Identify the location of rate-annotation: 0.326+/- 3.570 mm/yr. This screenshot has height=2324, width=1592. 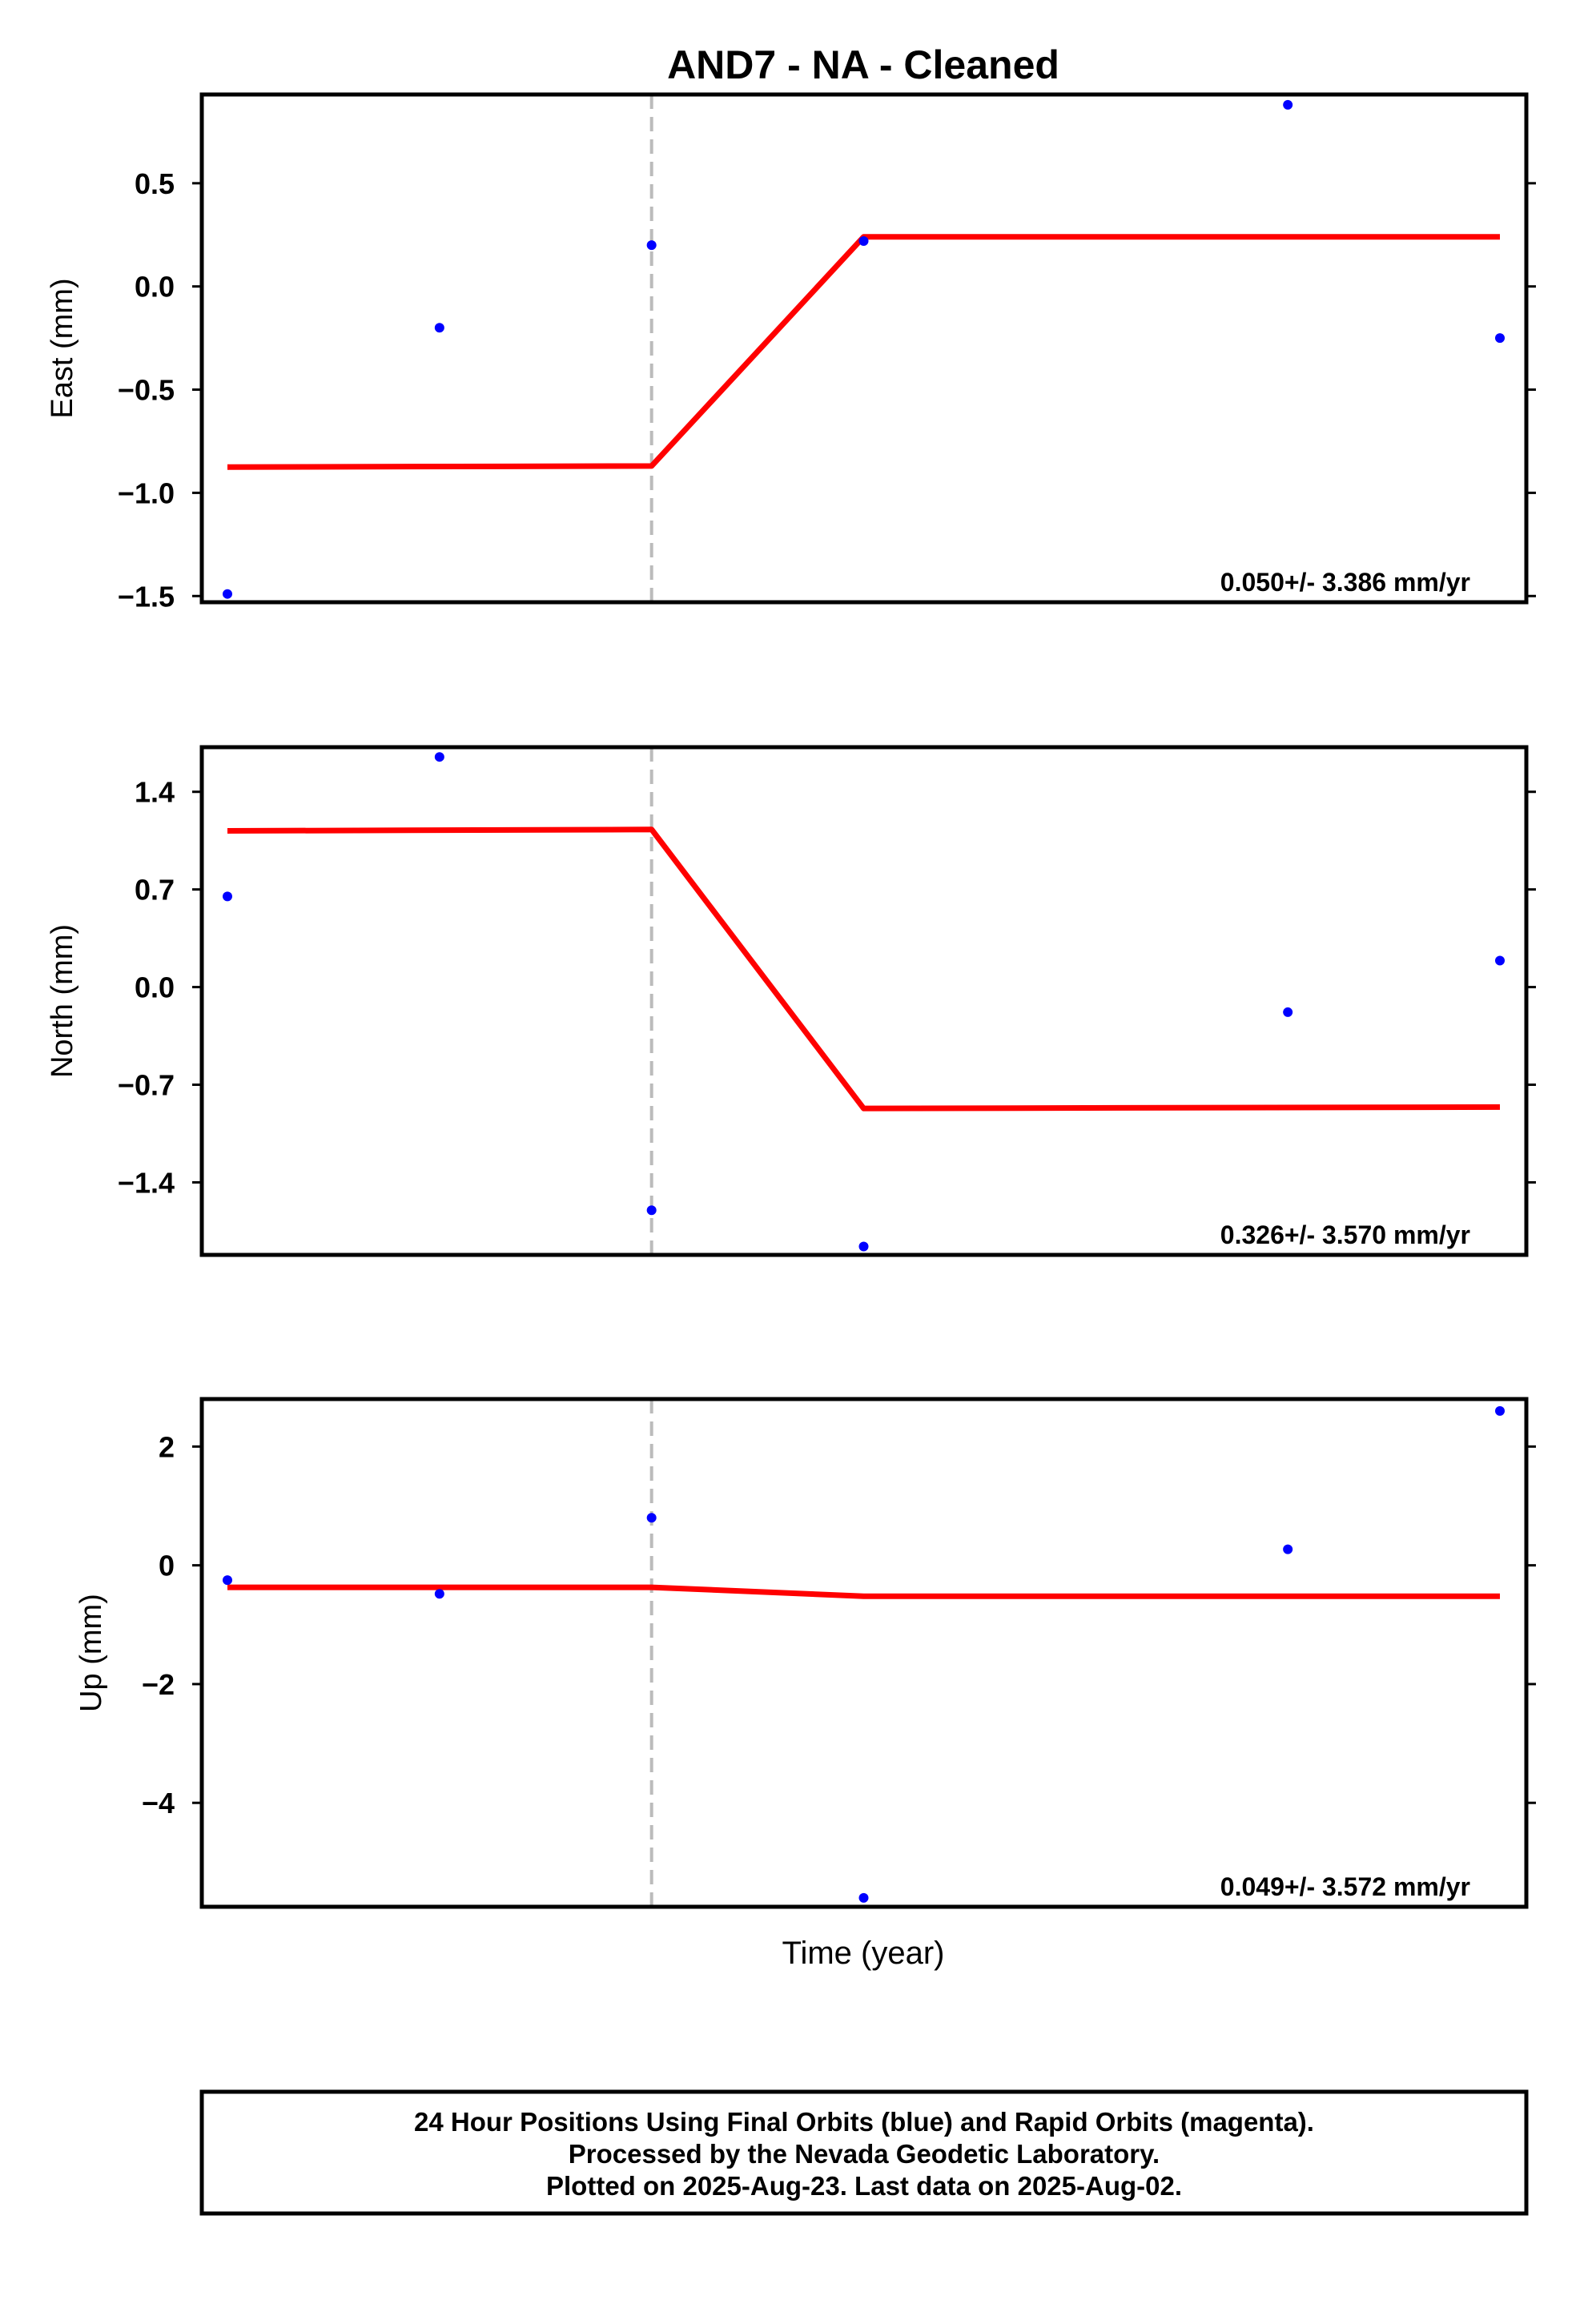
(1345, 1234).